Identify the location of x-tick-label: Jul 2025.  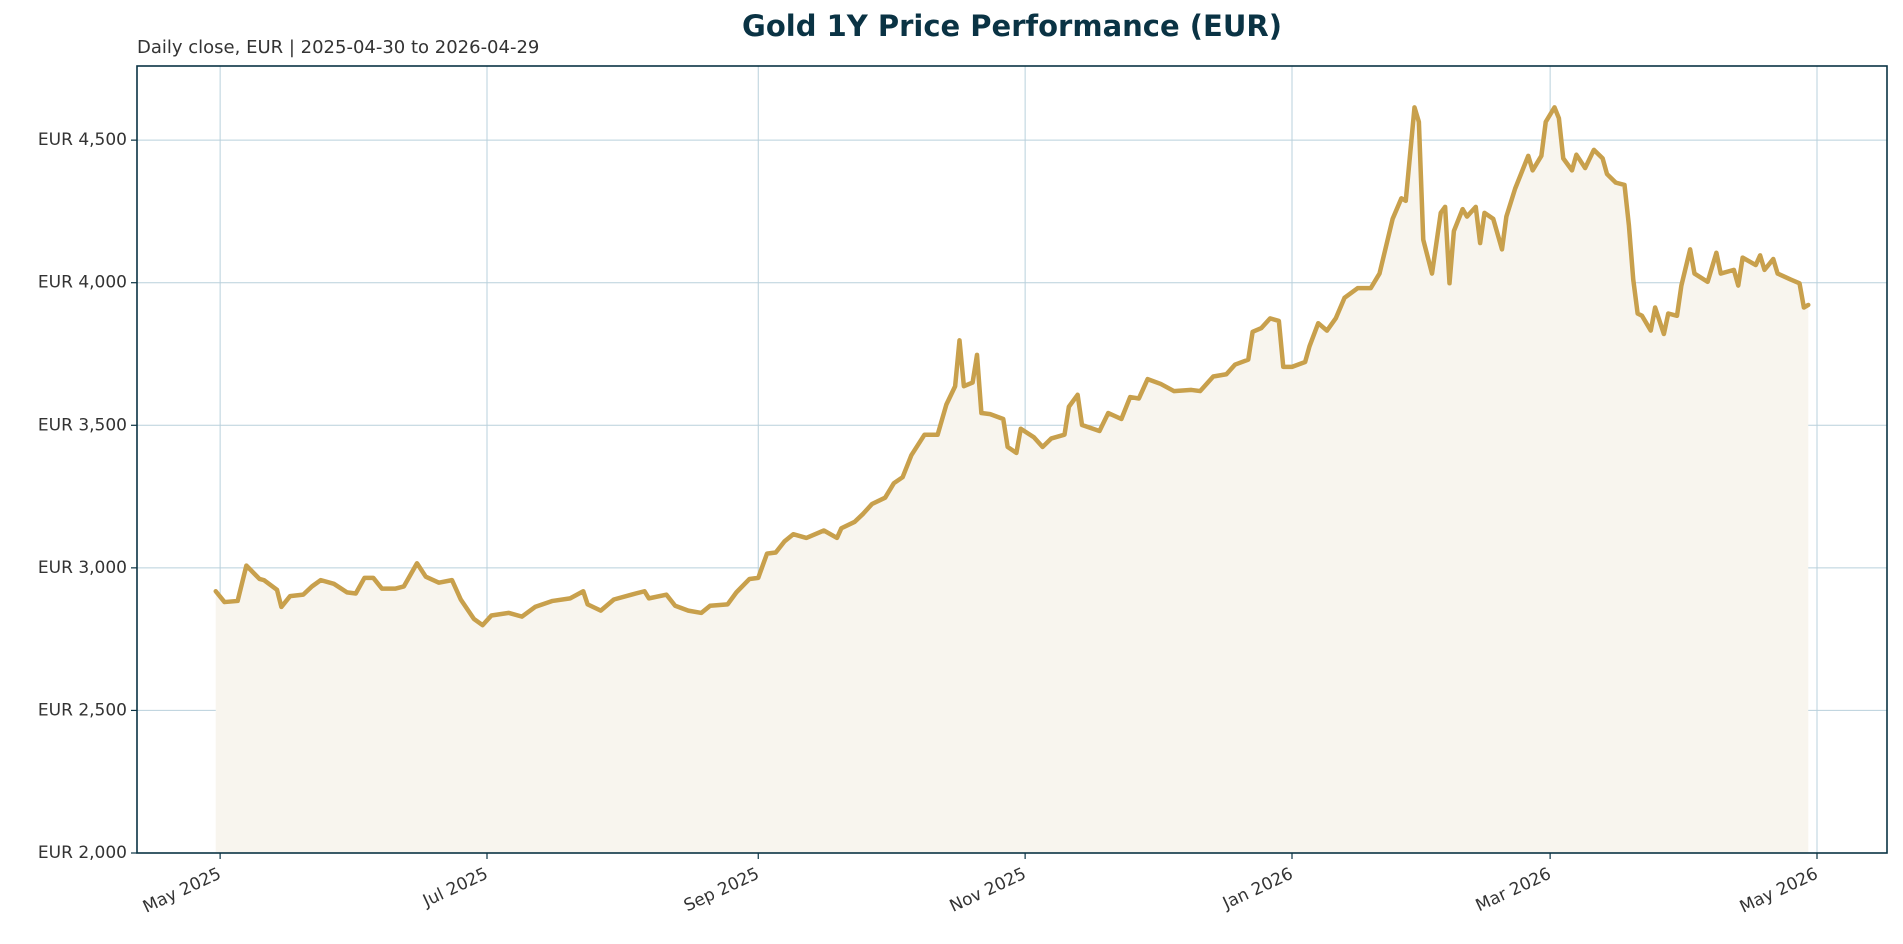
(455, 888).